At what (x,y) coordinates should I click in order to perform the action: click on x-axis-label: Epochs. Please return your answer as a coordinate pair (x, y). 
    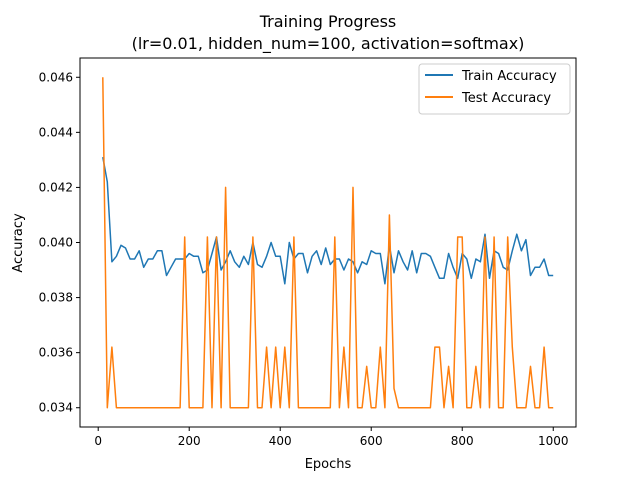
    Looking at the image, I should click on (328, 464).